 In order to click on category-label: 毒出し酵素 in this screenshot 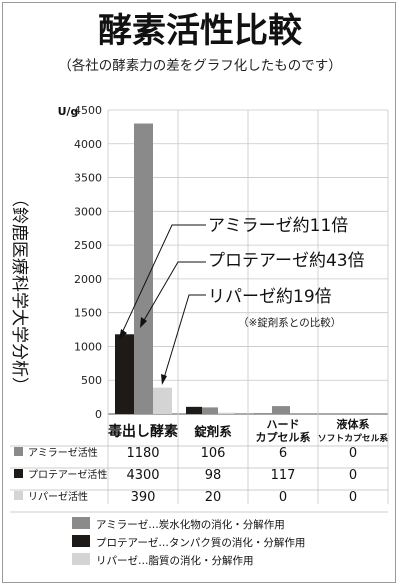, I will do `click(143, 431)`.